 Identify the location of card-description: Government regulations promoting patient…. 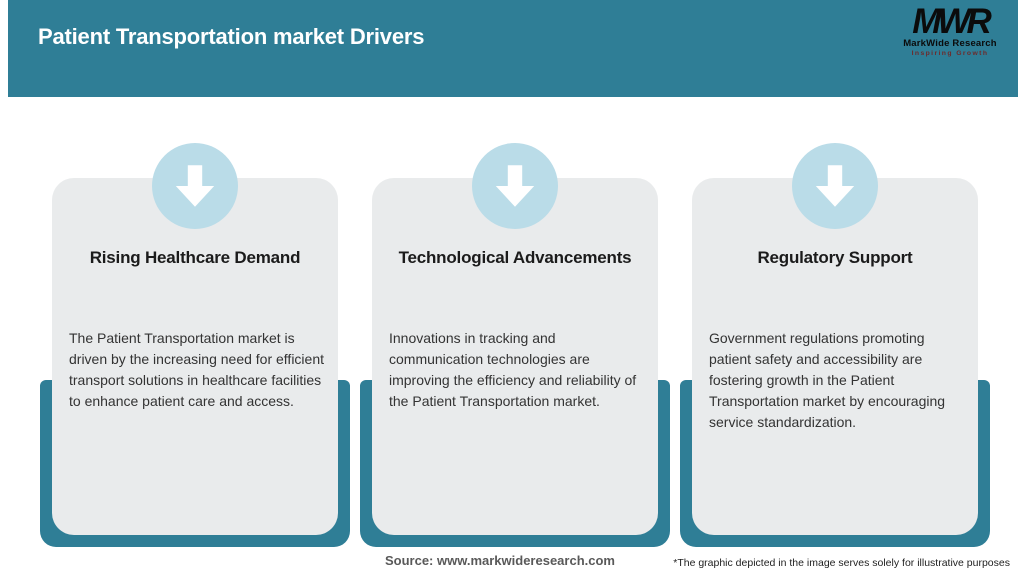
(827, 380).